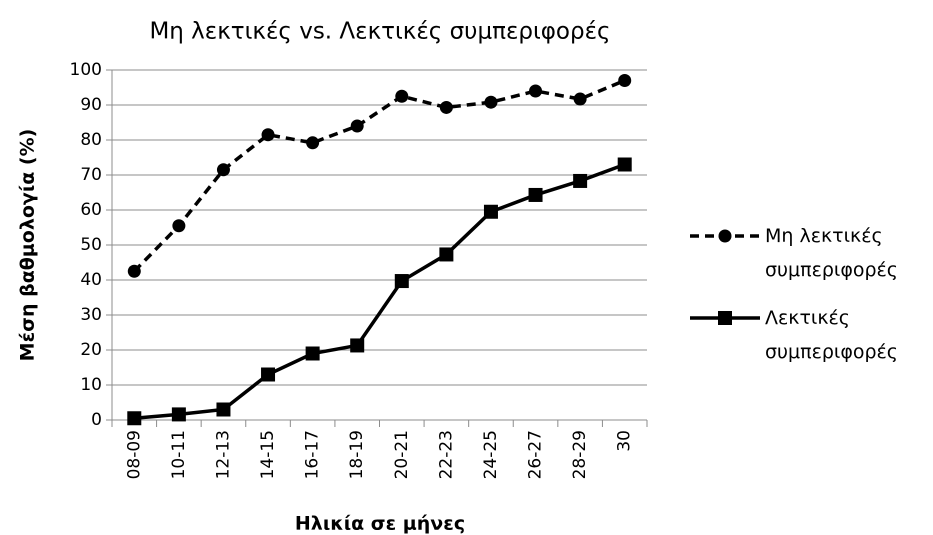 This screenshot has width=933, height=535. What do you see at coordinates (134, 454) in the screenshot?
I see `x-tick-label: 08-09` at bounding box center [134, 454].